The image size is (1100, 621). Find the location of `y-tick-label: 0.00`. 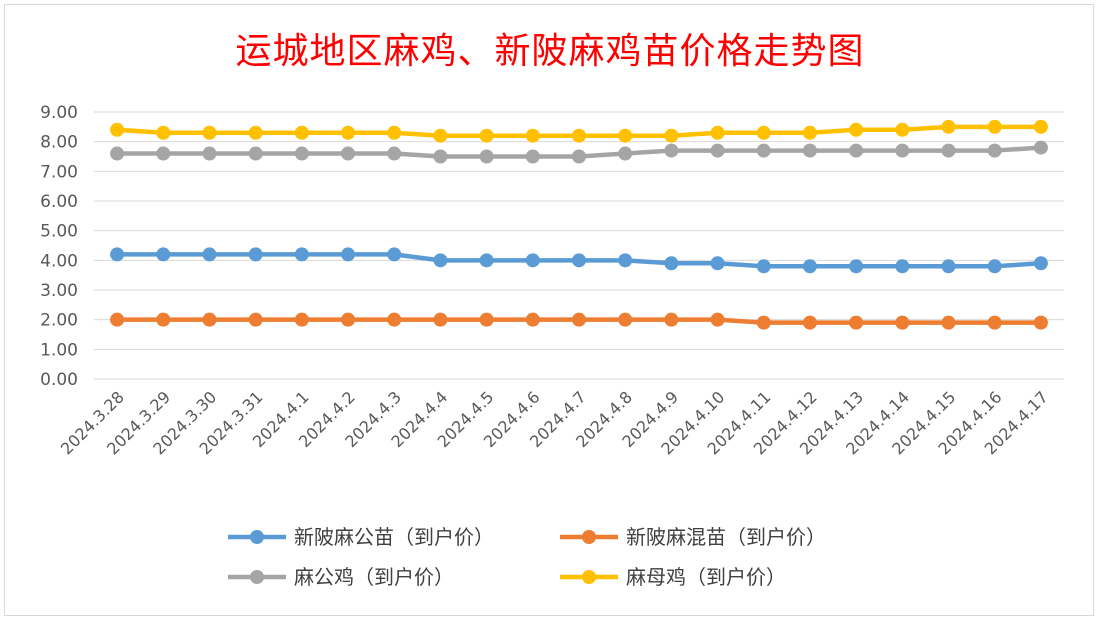

y-tick-label: 0.00 is located at coordinates (59, 380).